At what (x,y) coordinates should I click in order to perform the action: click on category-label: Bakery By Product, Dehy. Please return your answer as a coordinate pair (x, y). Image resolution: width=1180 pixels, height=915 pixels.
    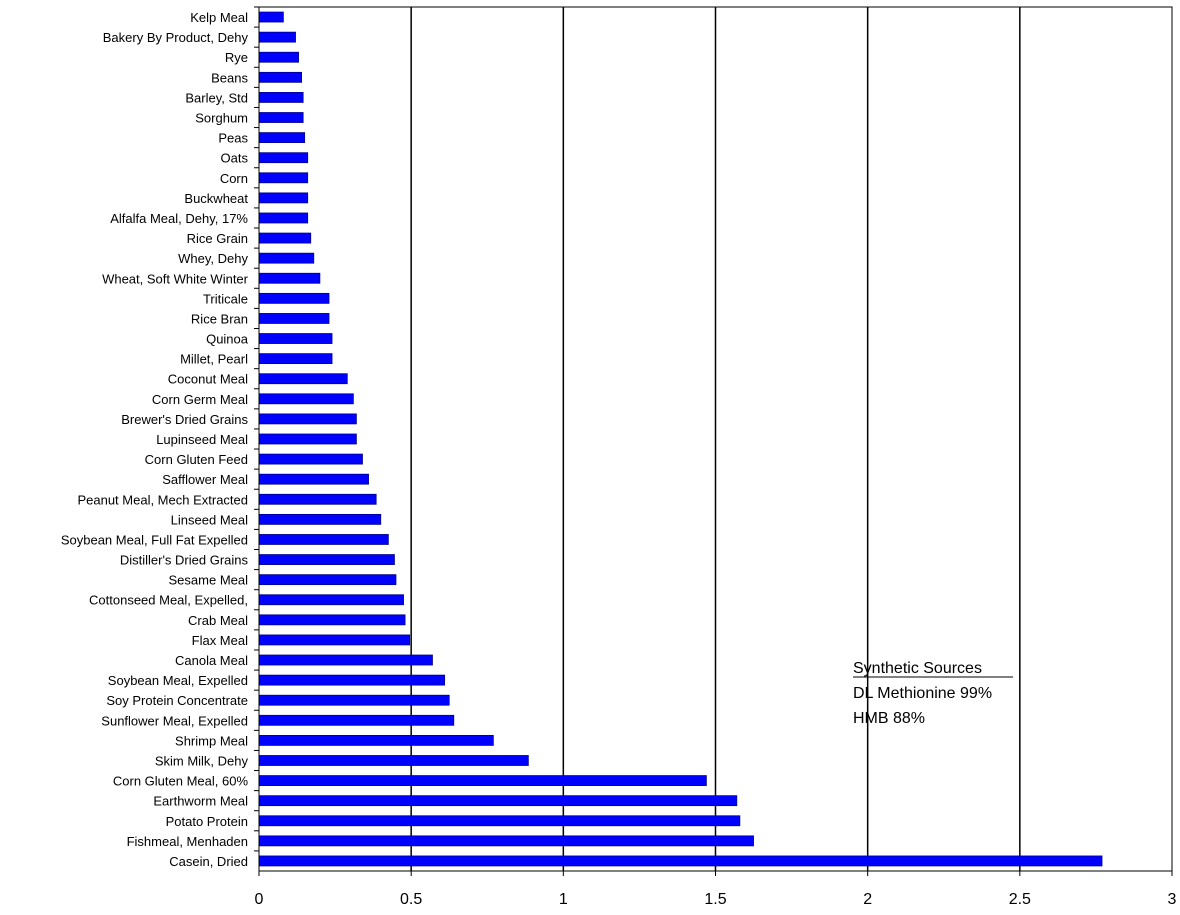
    Looking at the image, I should click on (176, 37).